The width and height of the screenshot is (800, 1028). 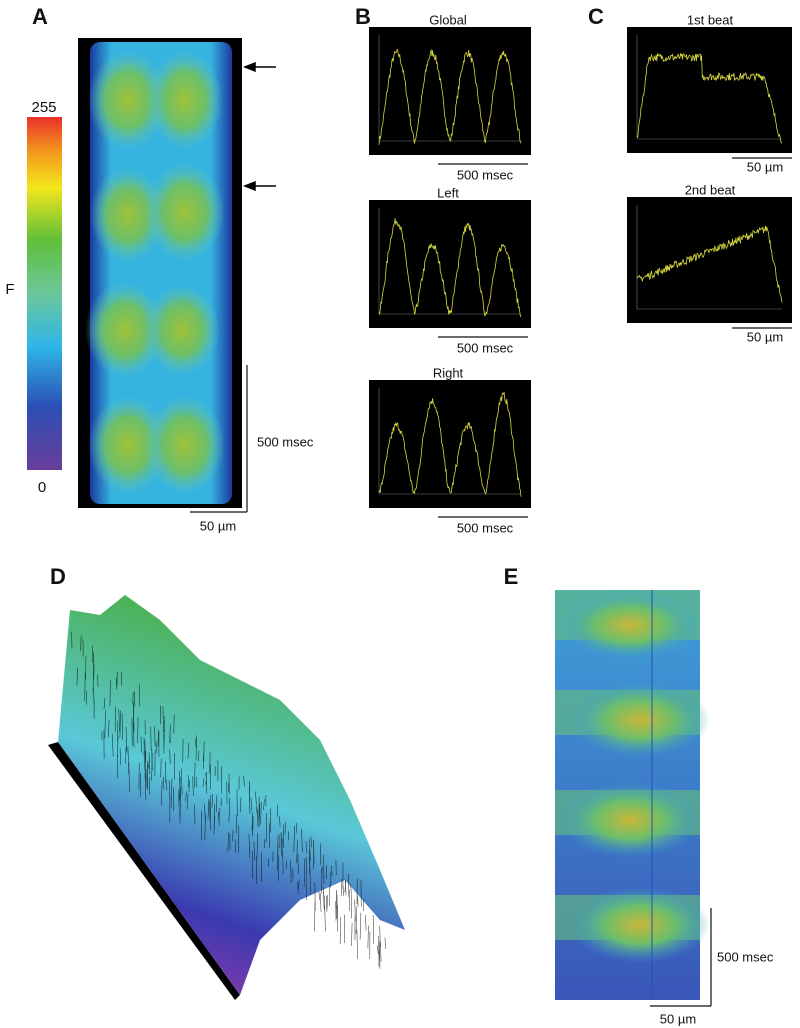 I want to click on space-scale-label: 50 µm, so click(x=218, y=525).